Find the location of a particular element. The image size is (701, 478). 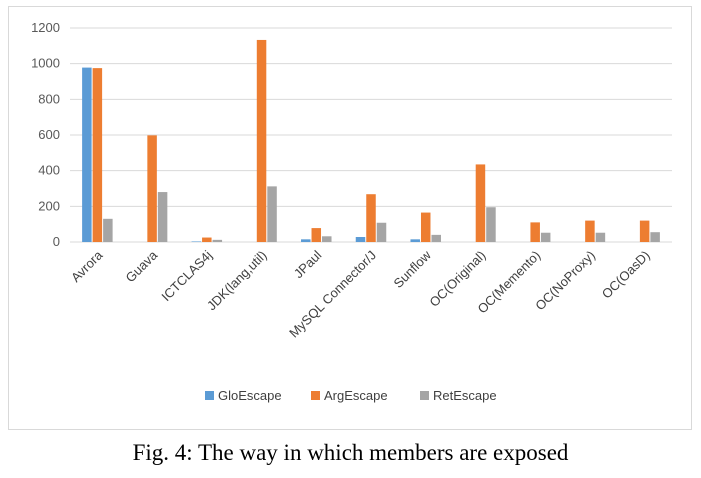

y-tick-label: 0 is located at coordinates (56, 241).